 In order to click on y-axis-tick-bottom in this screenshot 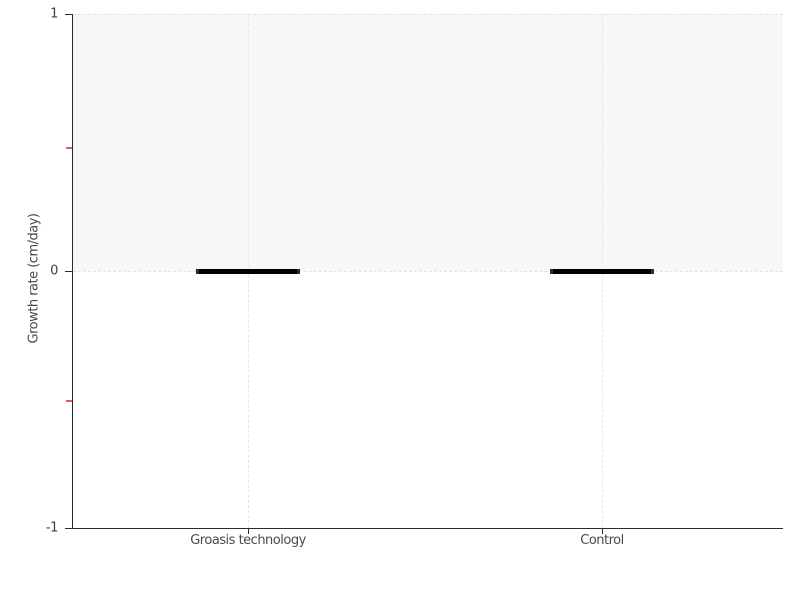, I will do `click(68, 528)`.